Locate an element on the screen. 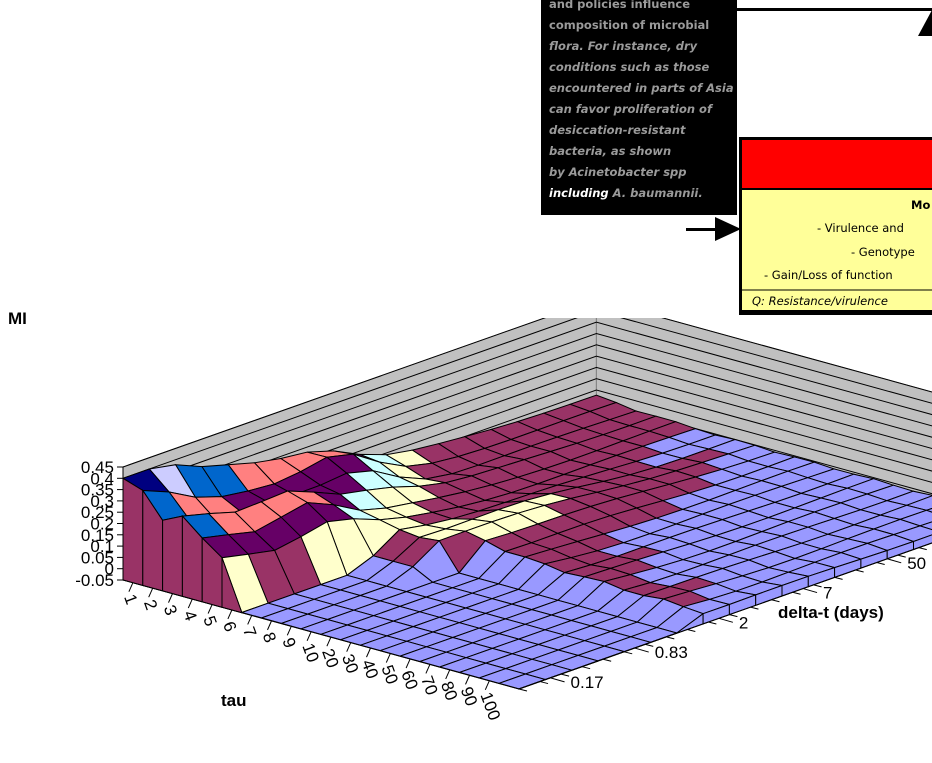 The width and height of the screenshot is (932, 763). left-info-line: encountered in parts of Asia is located at coordinates (641, 88).